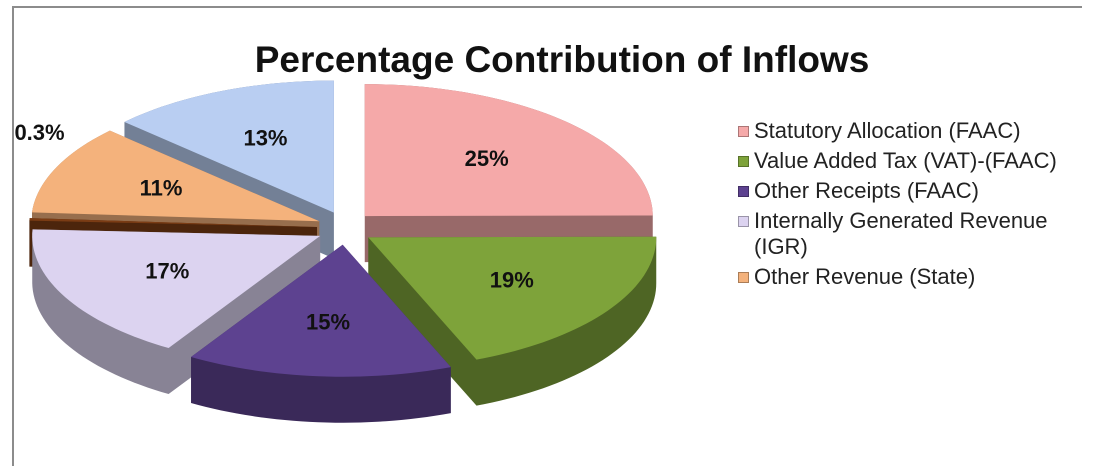  Describe the element at coordinates (865, 276) in the screenshot. I see `legend-label: Other Revenue (State)` at that location.